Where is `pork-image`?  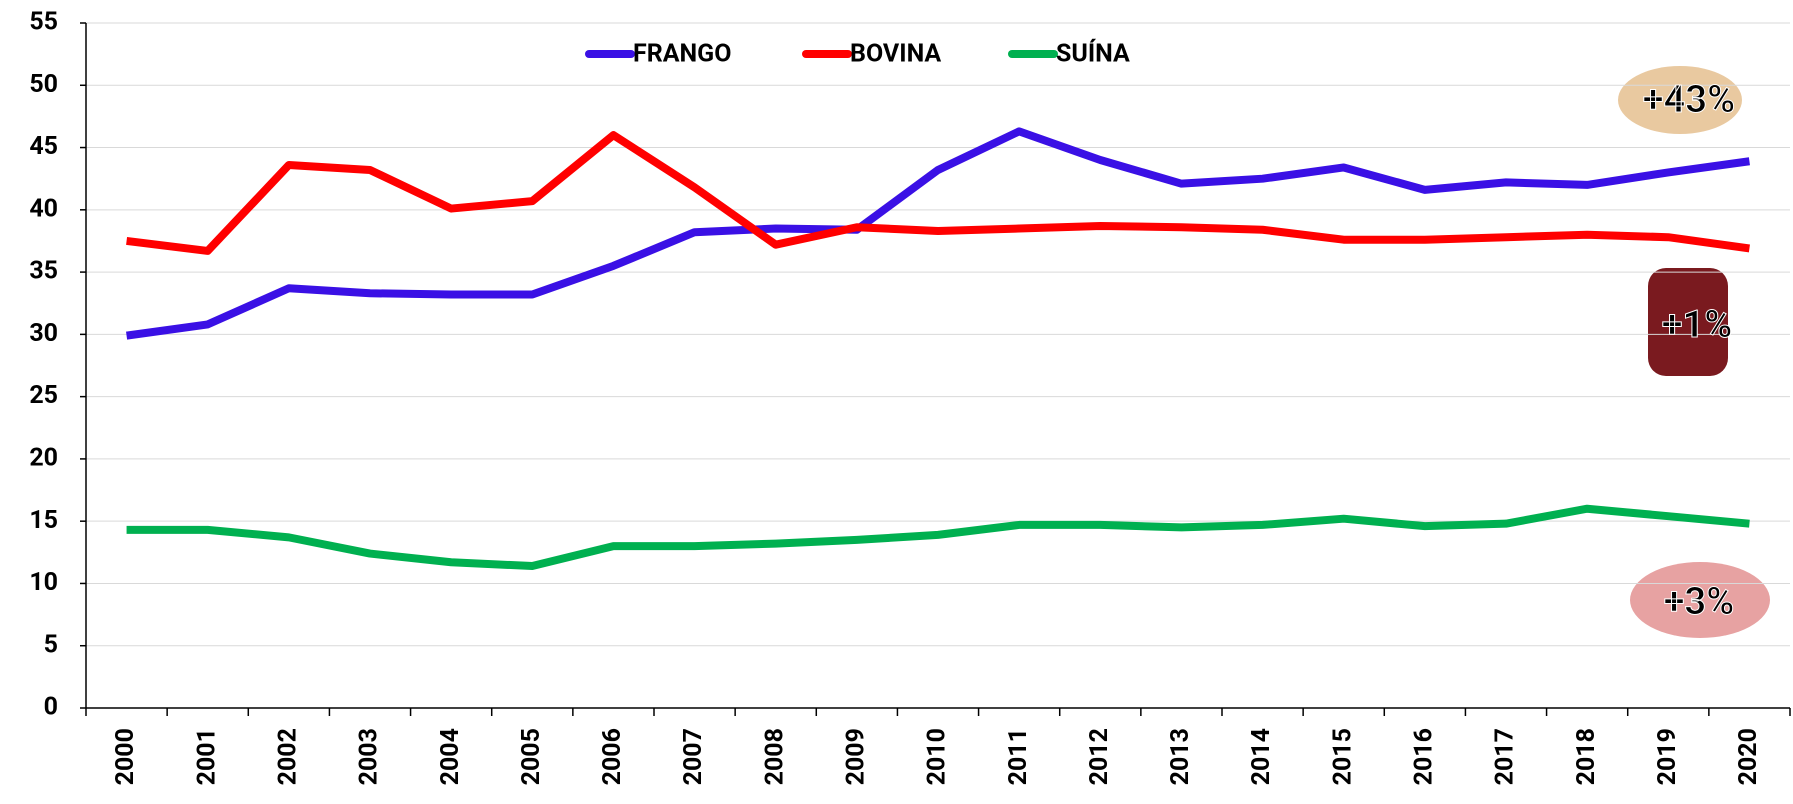 pork-image is located at coordinates (1700, 600).